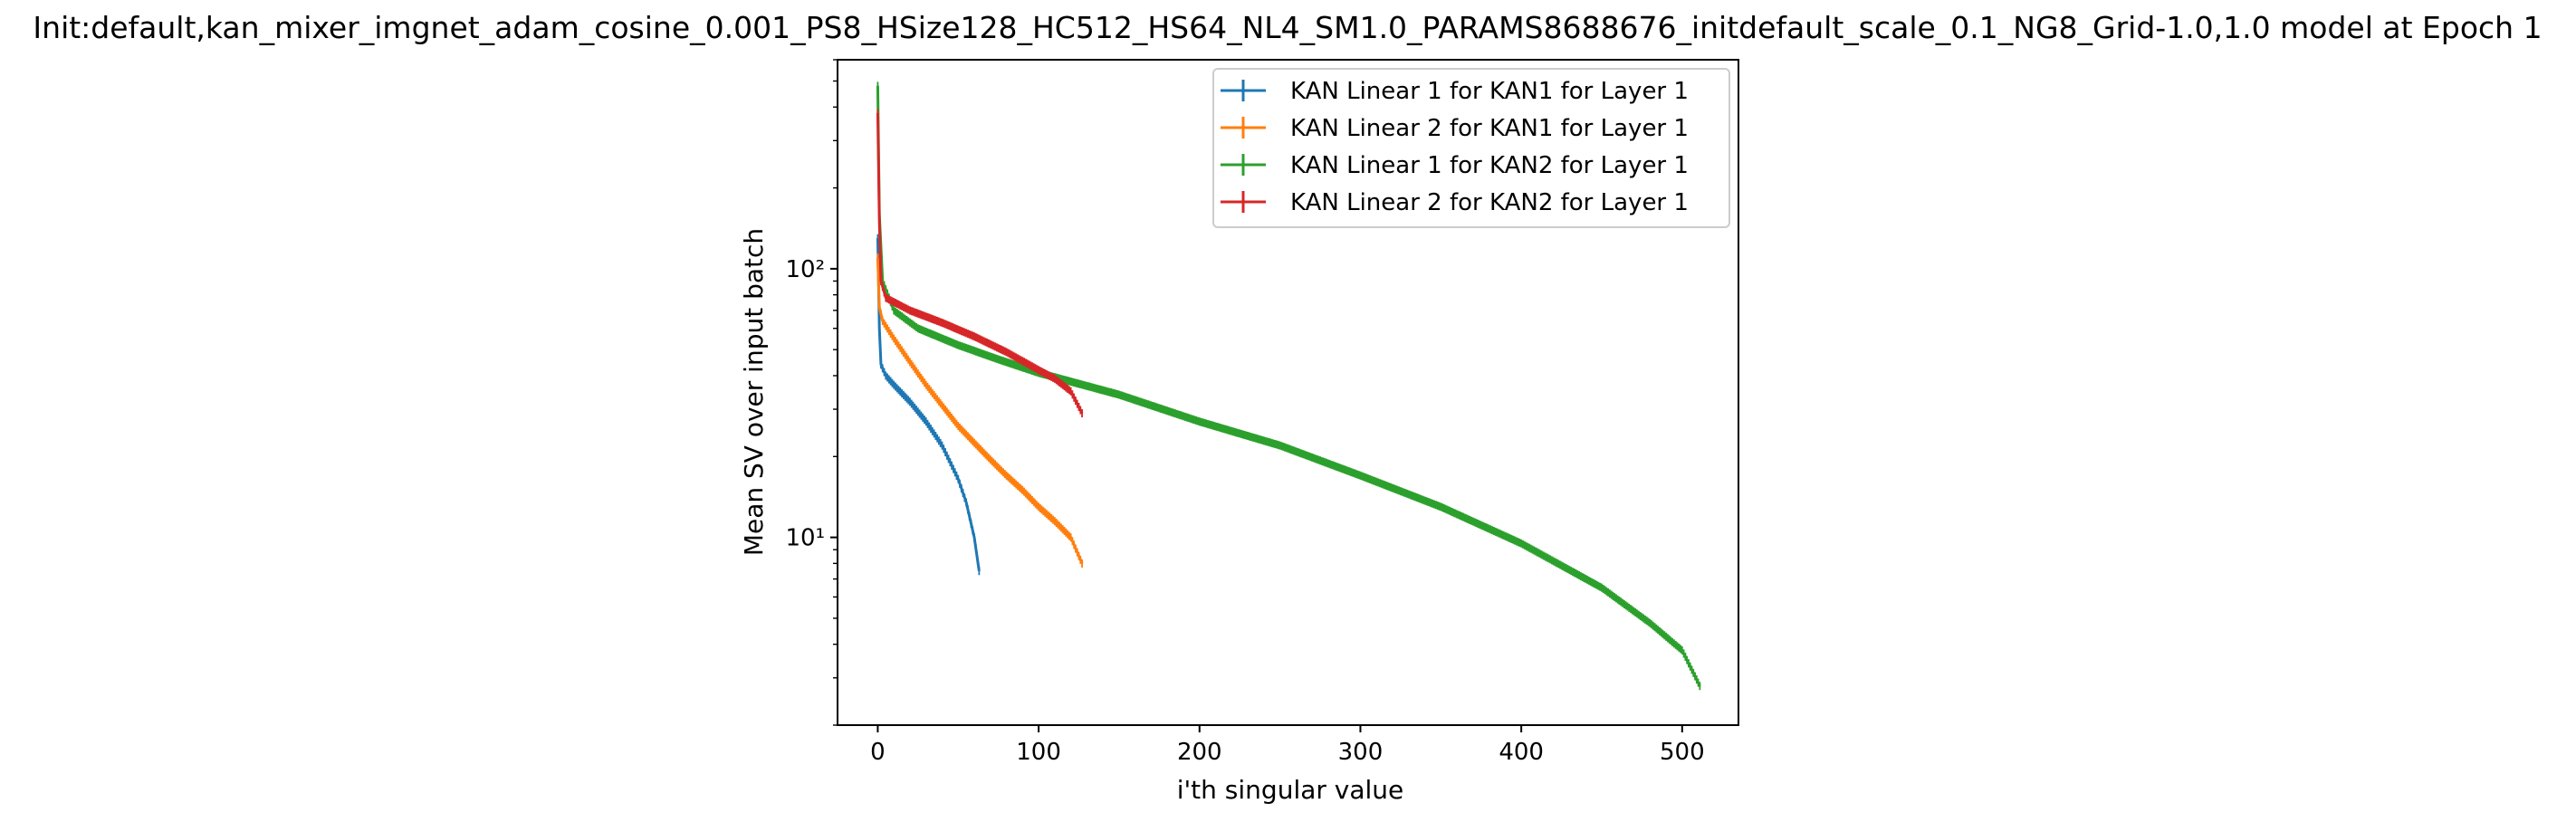  What do you see at coordinates (811, 392) in the screenshot?
I see `y-axis: 10¹ 10²` at bounding box center [811, 392].